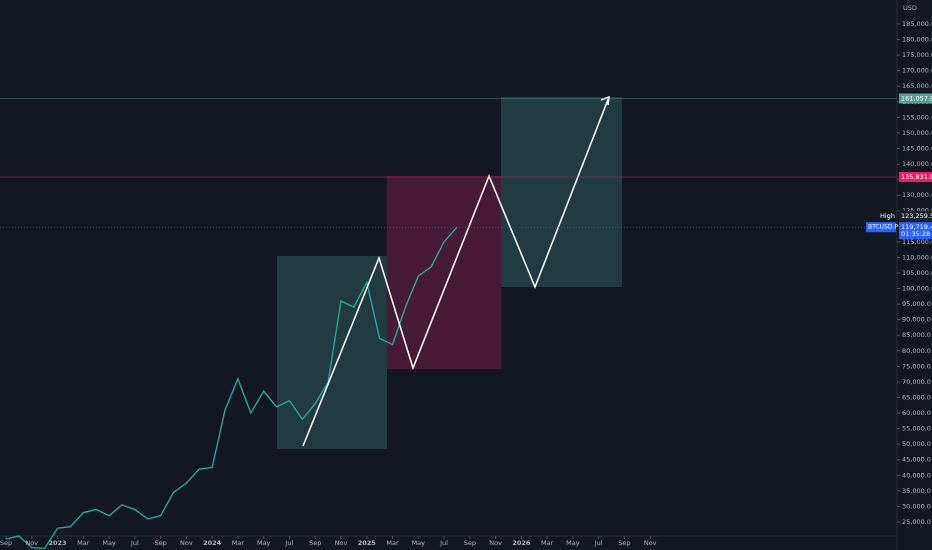  What do you see at coordinates (605, 100) in the screenshot?
I see `arrow-head` at bounding box center [605, 100].